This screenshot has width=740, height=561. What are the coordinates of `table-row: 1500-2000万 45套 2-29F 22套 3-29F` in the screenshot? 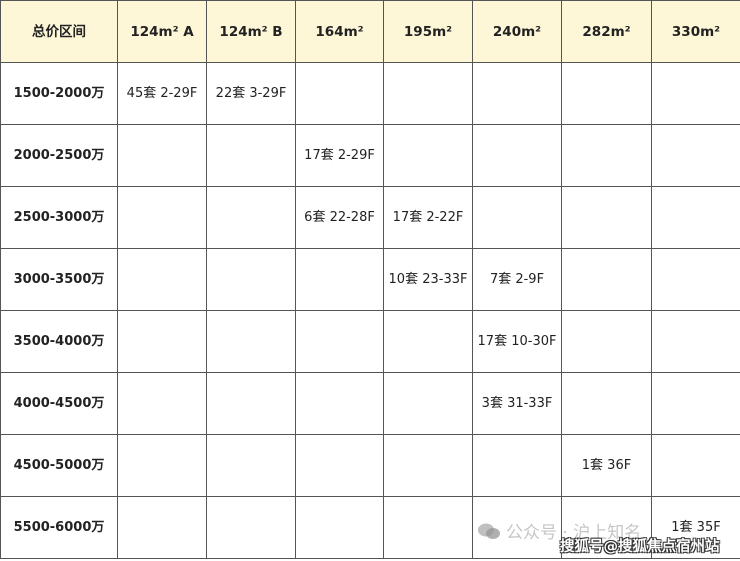 It's located at (370, 93).